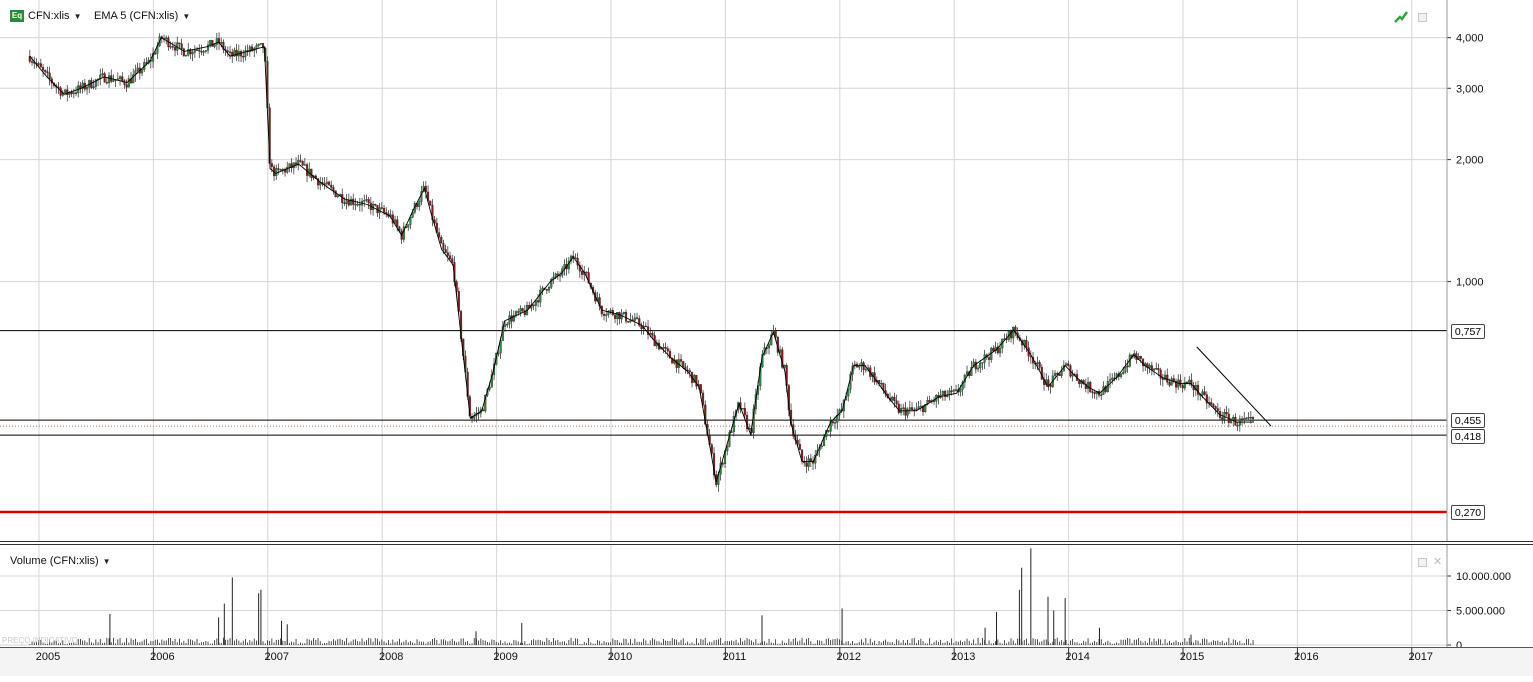 Image resolution: width=1533 pixels, height=682 pixels. Describe the element at coordinates (1422, 17) in the screenshot. I see `maximize-button` at that location.